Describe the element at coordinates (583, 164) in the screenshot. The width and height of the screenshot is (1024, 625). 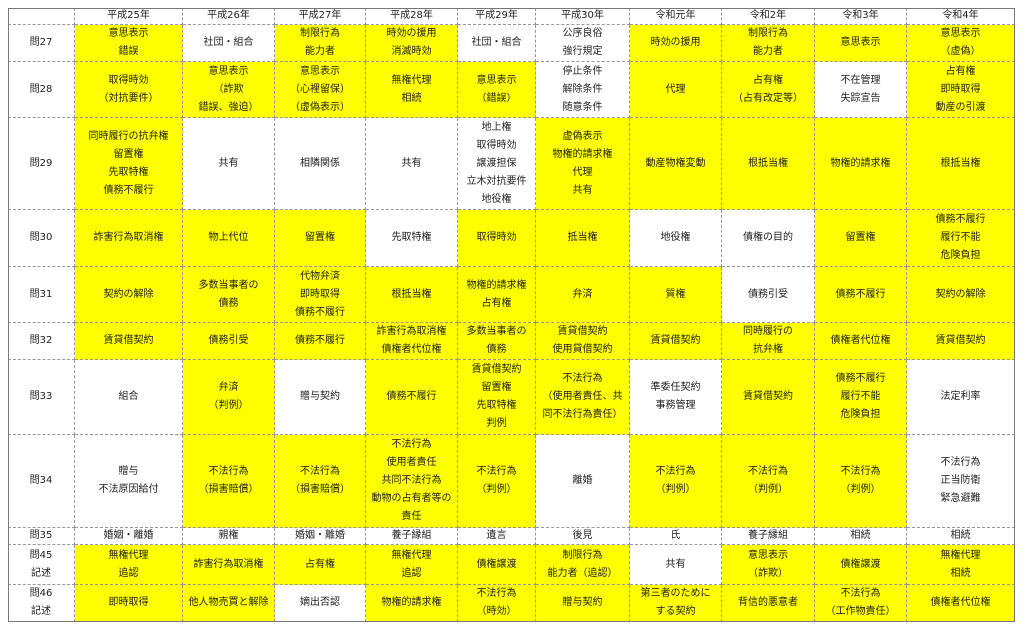
I see `topic-cell: 虚偽表示 物権的請求権 代理 共有` at that location.